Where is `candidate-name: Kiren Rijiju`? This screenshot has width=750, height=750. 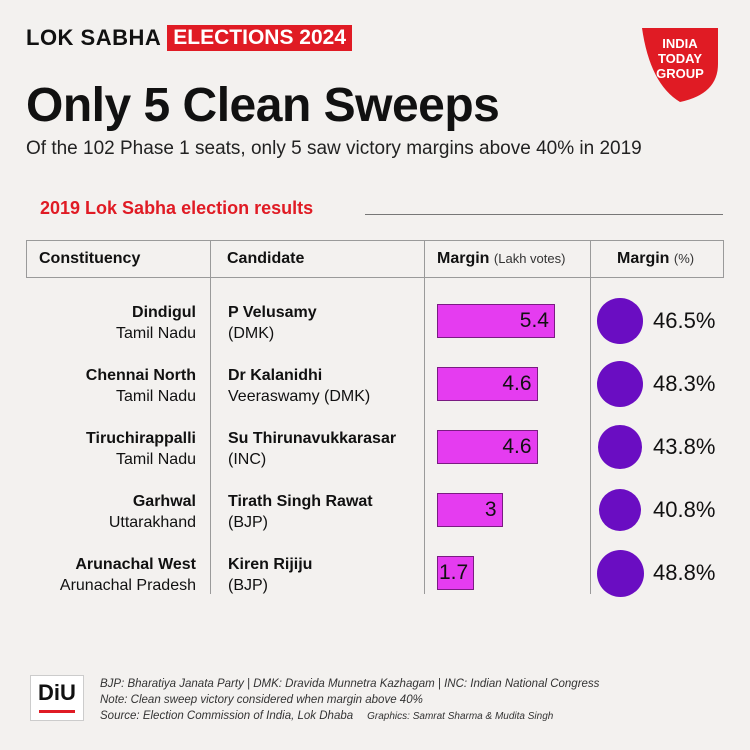 candidate-name: Kiren Rijiju is located at coordinates (270, 564).